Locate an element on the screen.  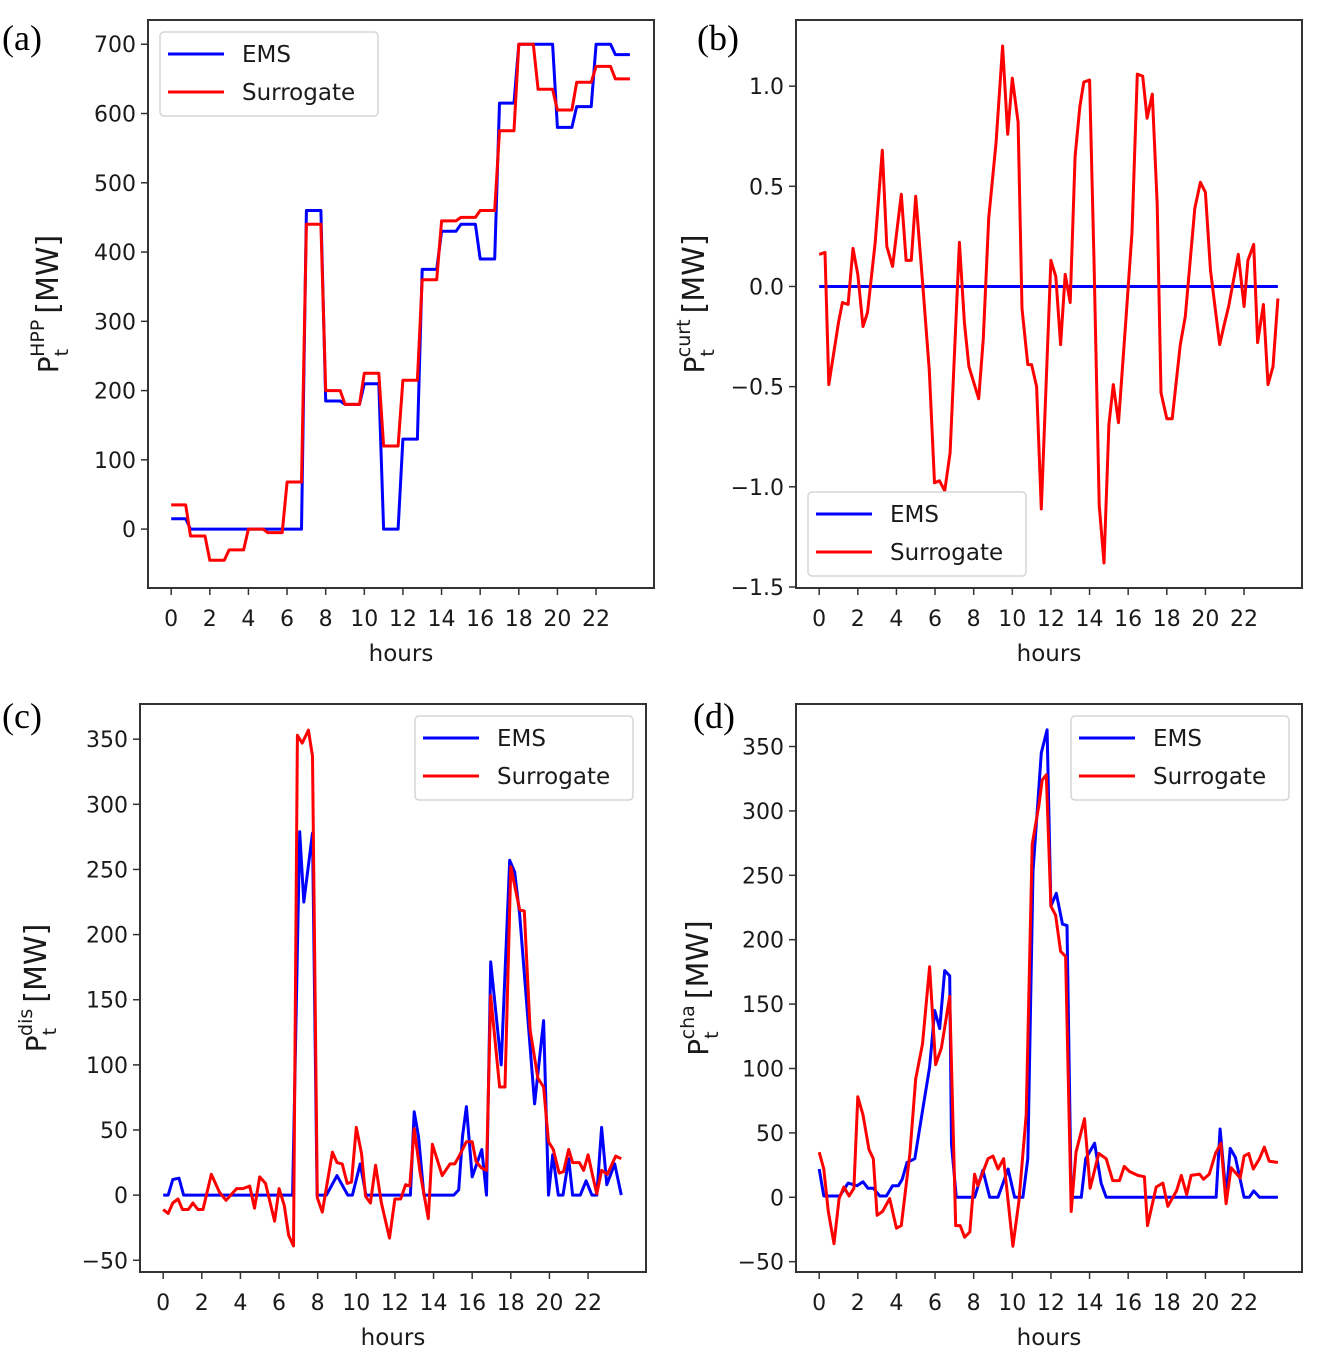
y-tick-label: 50 is located at coordinates (114, 1131).